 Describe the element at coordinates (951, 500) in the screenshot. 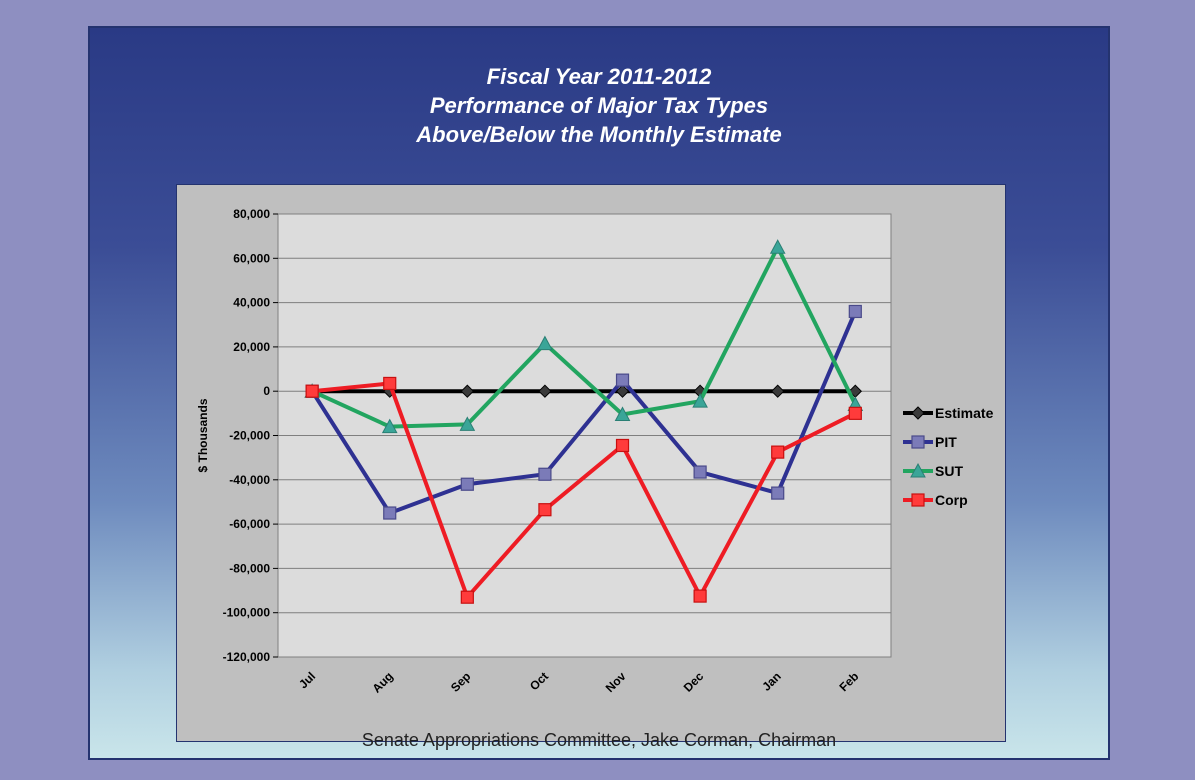

I see `legend-corp-label: Corp` at that location.